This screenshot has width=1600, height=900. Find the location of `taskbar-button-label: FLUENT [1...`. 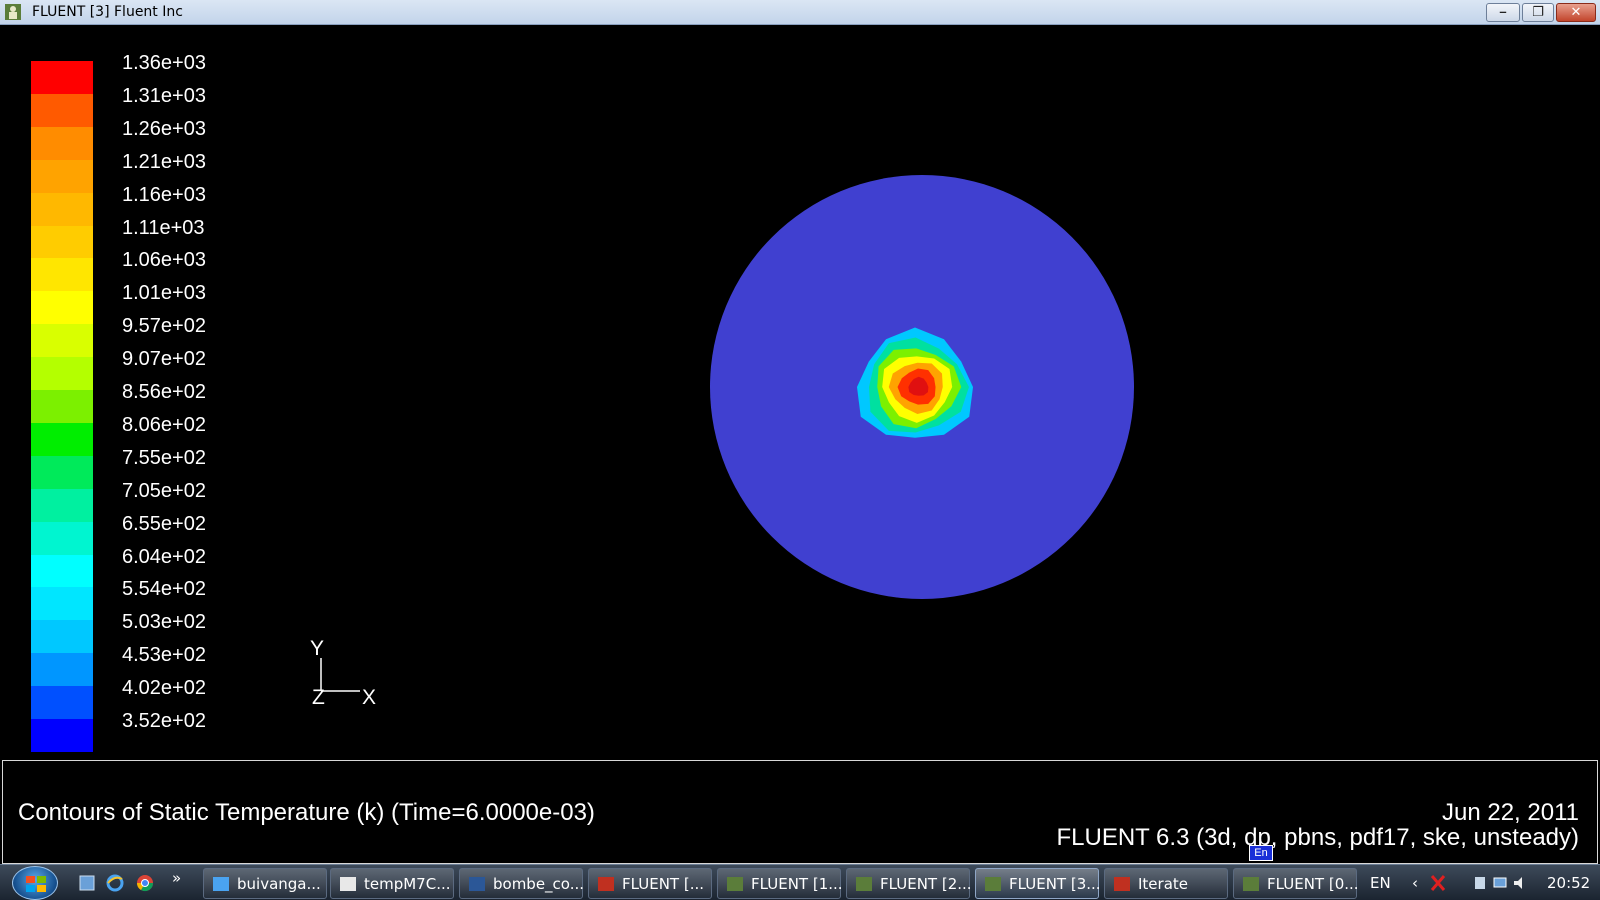

taskbar-button-label: FLUENT [1... is located at coordinates (797, 884).